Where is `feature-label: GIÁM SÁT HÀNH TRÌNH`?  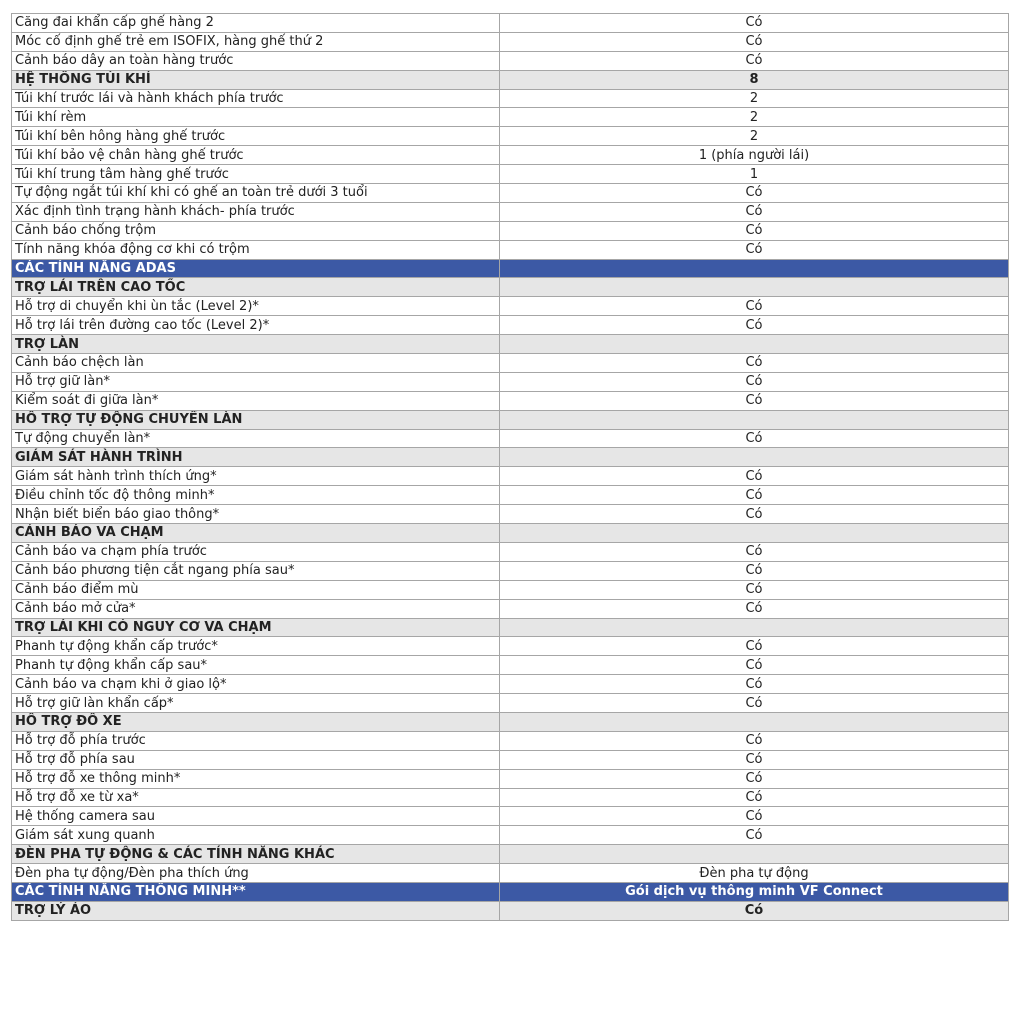
feature-label: GIÁM SÁT HÀNH TRÌNH is located at coordinates (255, 457).